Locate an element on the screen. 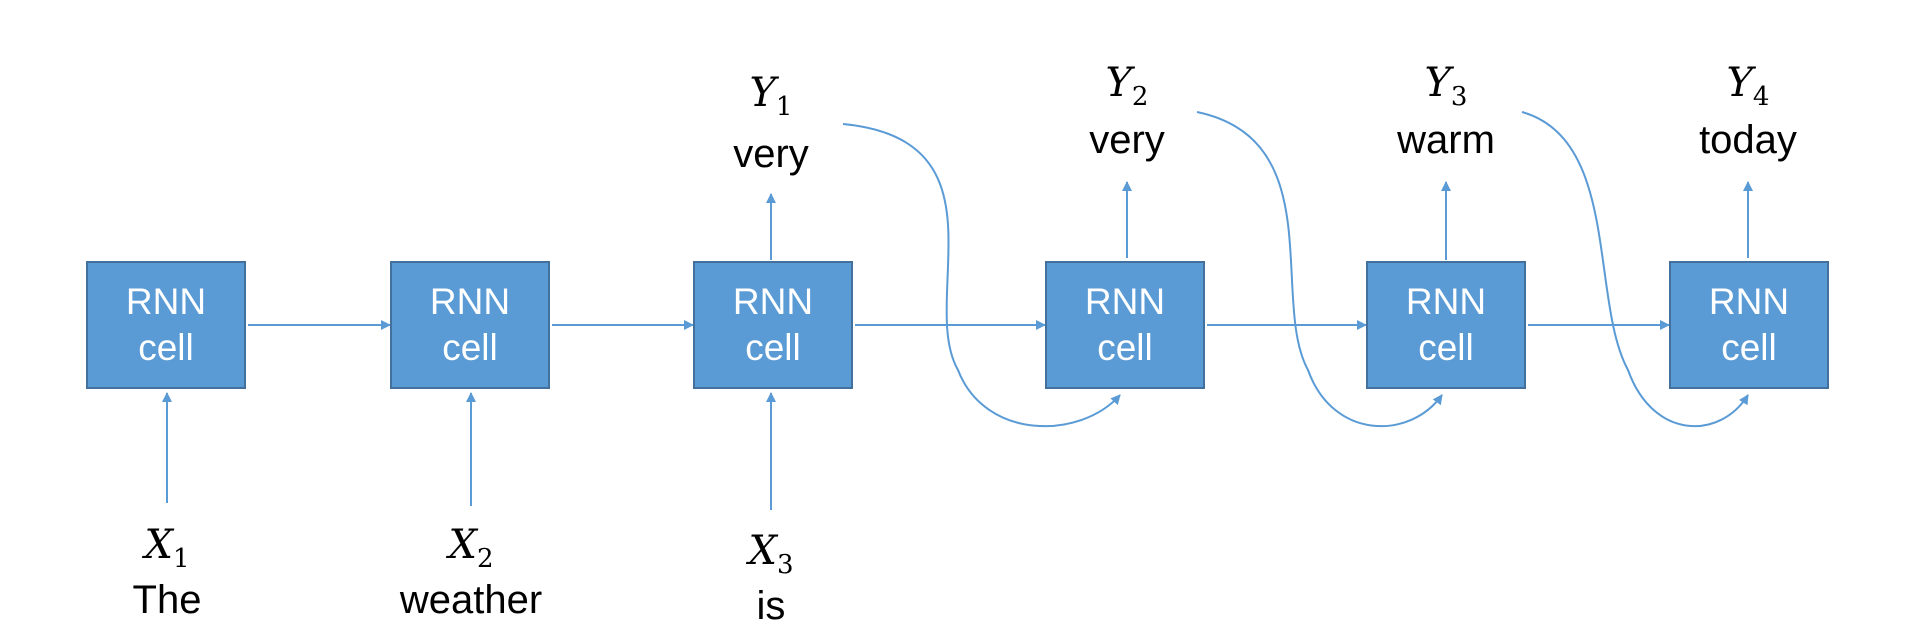 This screenshot has width=1920, height=629. rnn-cell-5: RNN cell is located at coordinates (1446, 325).